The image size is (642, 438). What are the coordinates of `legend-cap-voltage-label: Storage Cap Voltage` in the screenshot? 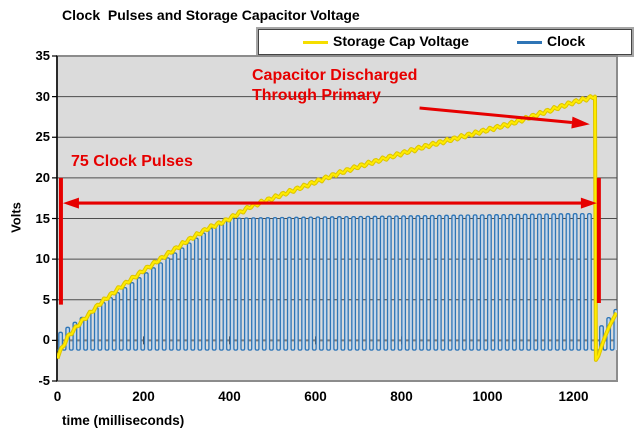 It's located at (401, 41).